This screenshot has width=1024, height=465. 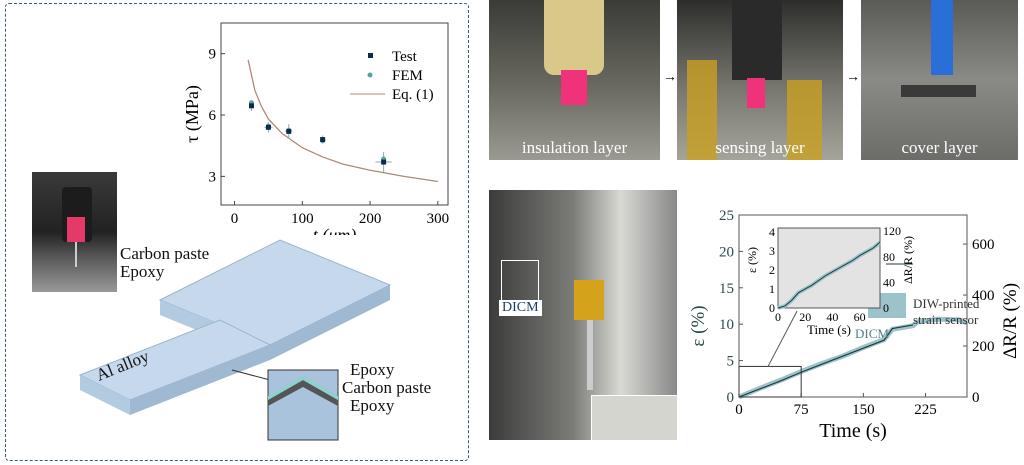 I want to click on legend-fem-marker, so click(x=370, y=75).